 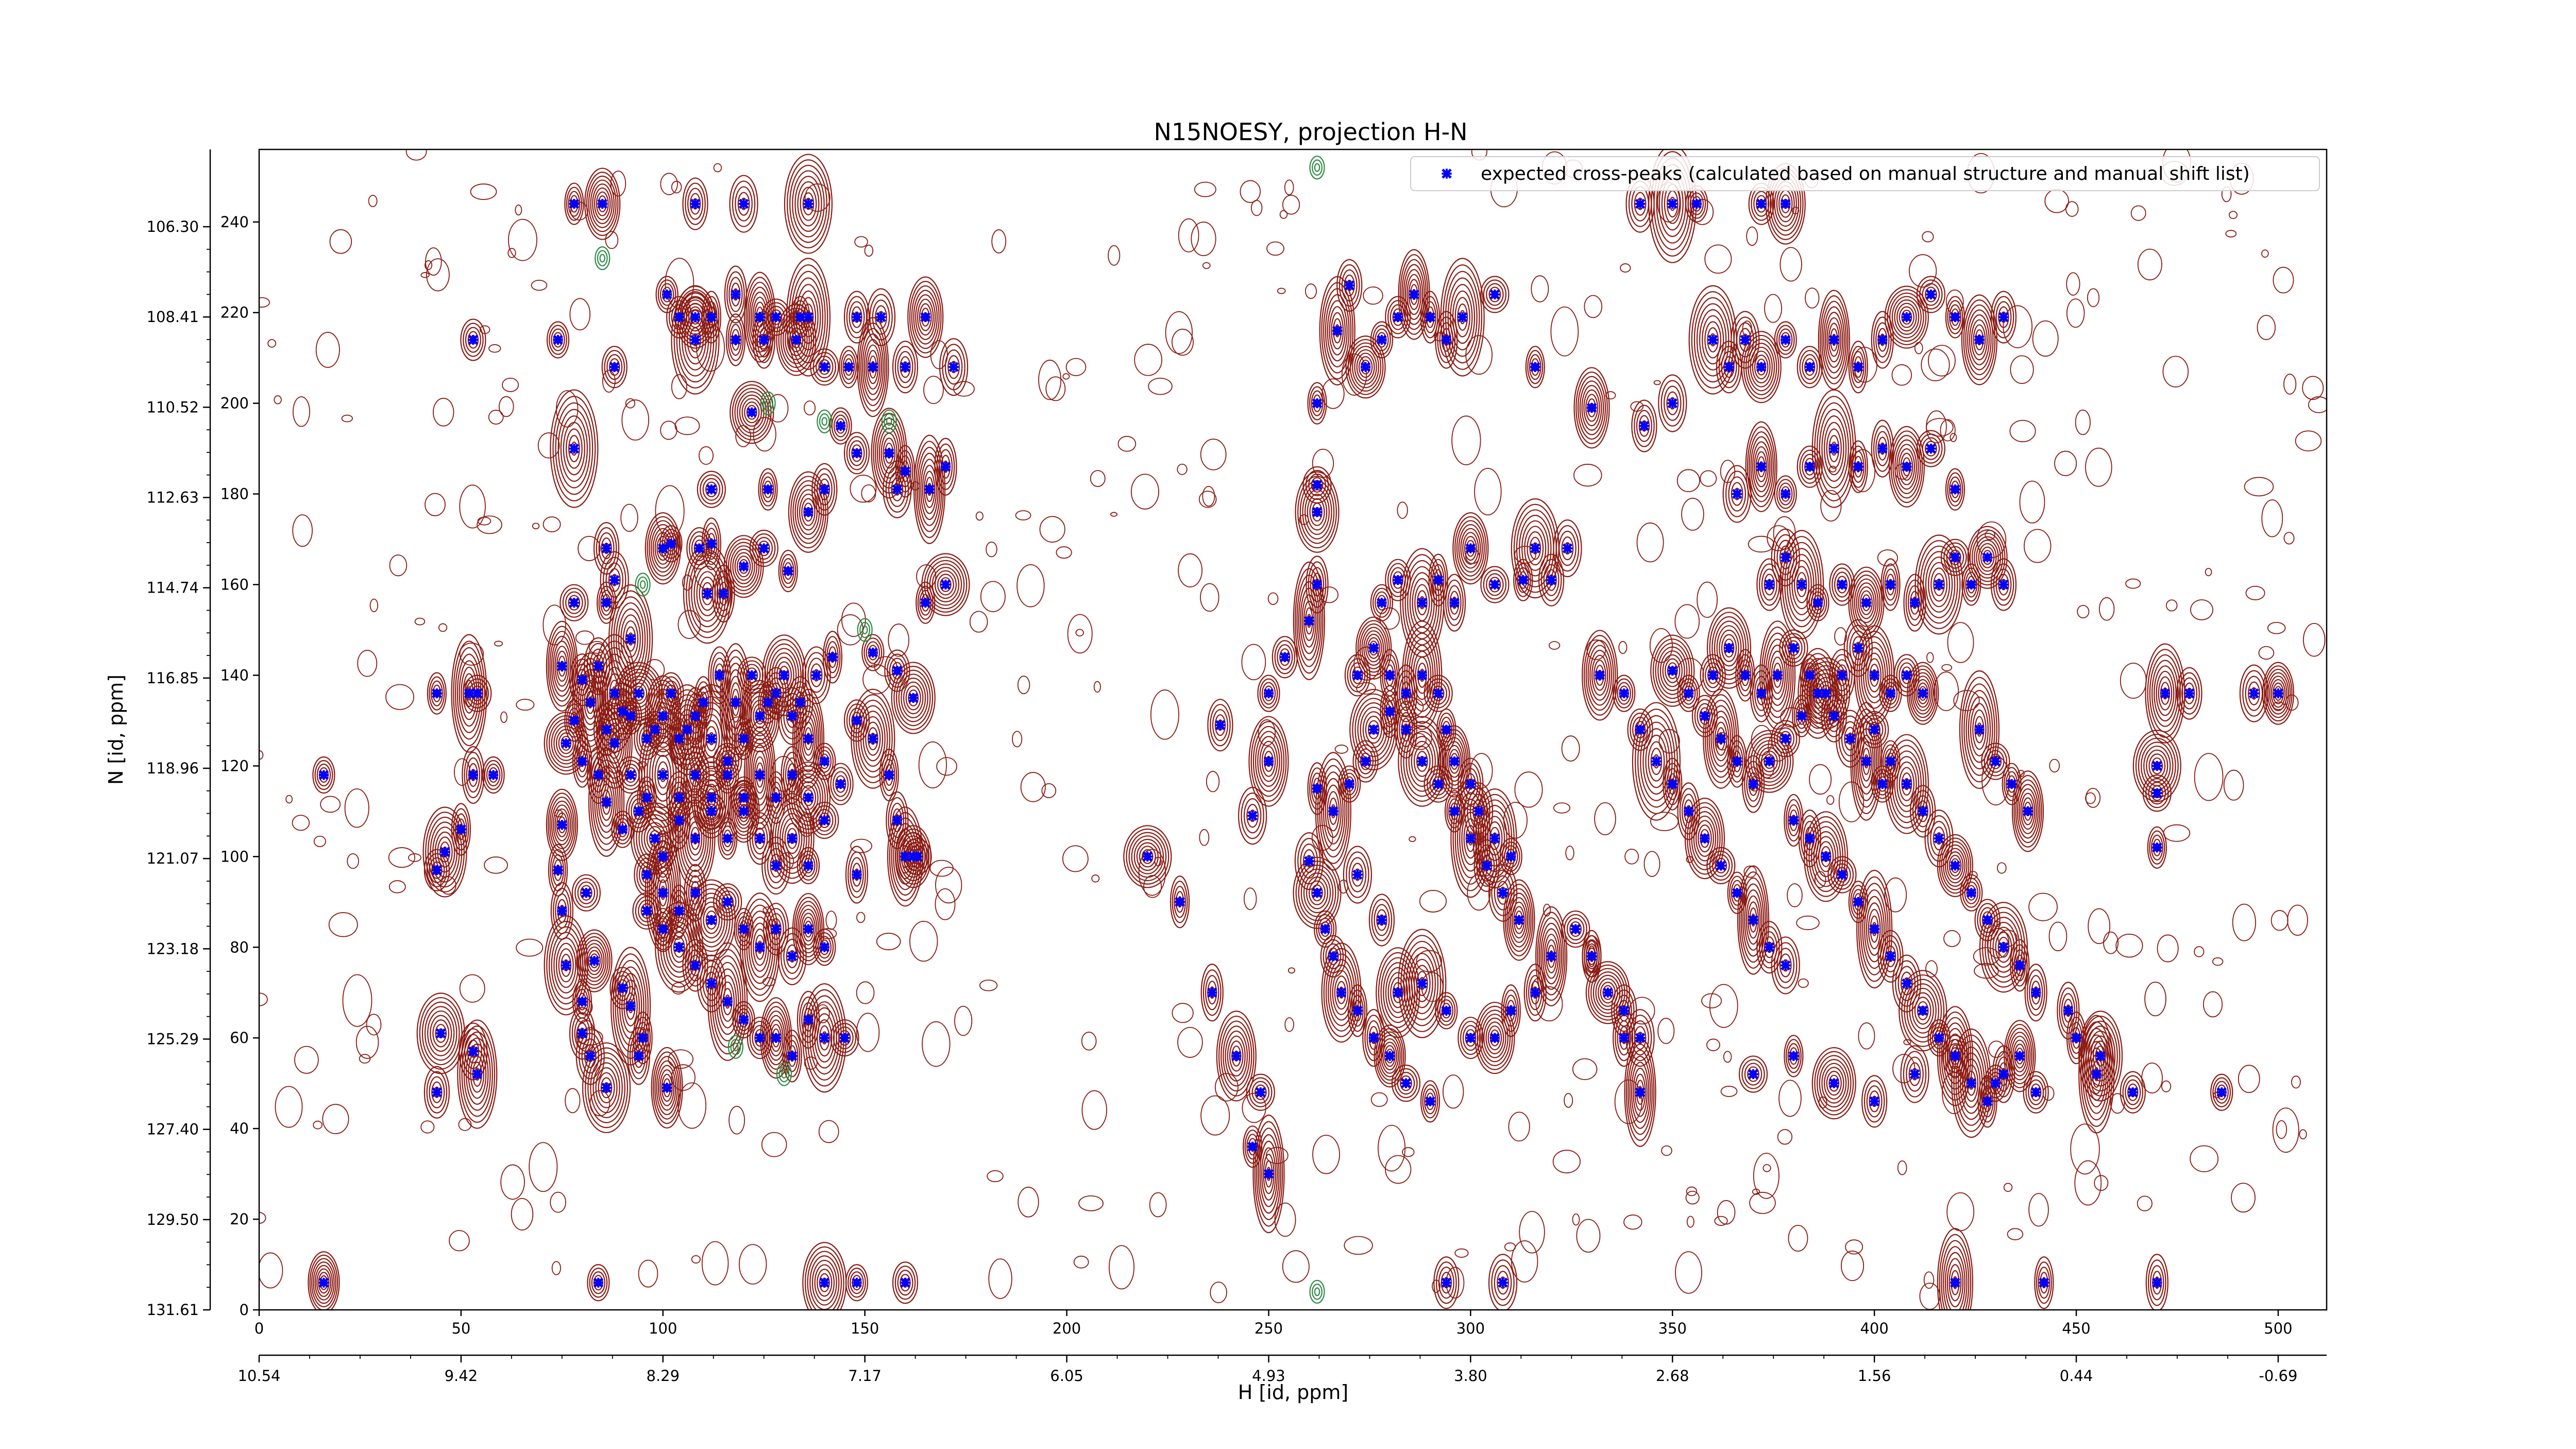 I want to click on x-ppm-tick-label: 1.56, so click(x=1874, y=1376).